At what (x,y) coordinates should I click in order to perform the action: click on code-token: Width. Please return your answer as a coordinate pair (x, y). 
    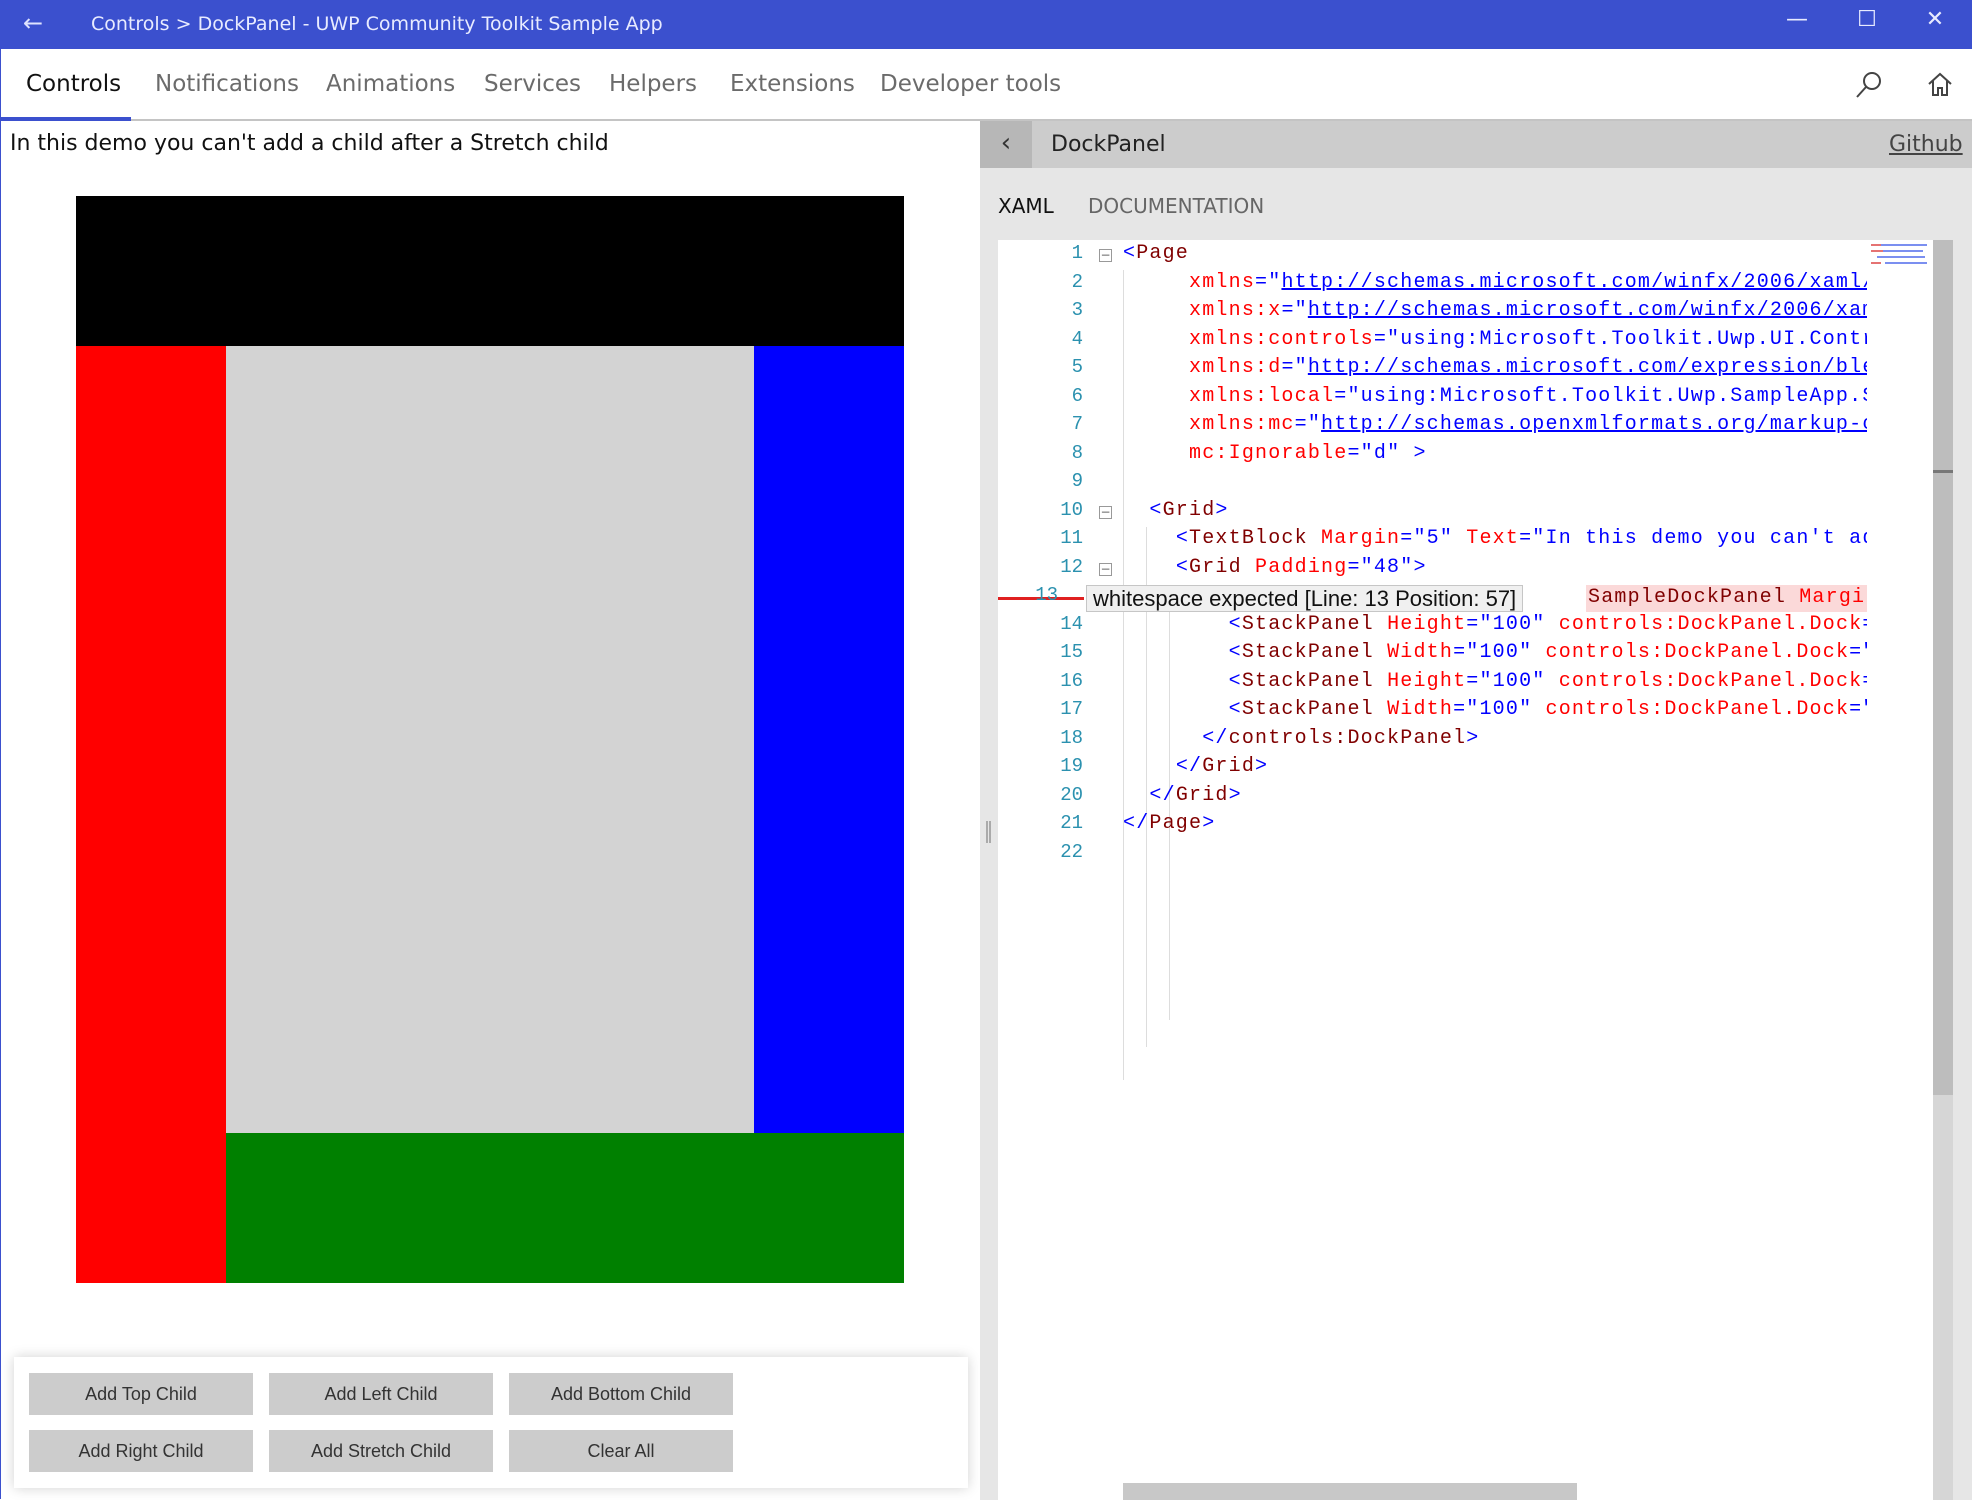
    Looking at the image, I should click on (1420, 652).